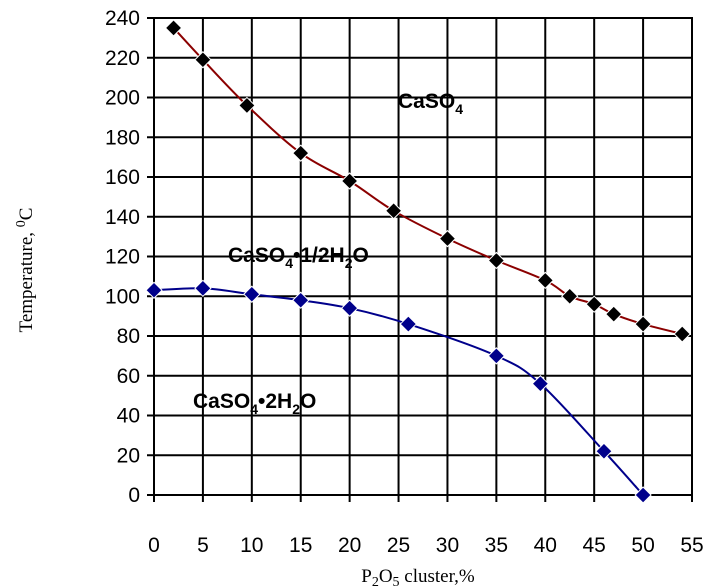 Image resolution: width=714 pixels, height=587 pixels. What do you see at coordinates (128, 336) in the screenshot?
I see `y-tick-label: 80` at bounding box center [128, 336].